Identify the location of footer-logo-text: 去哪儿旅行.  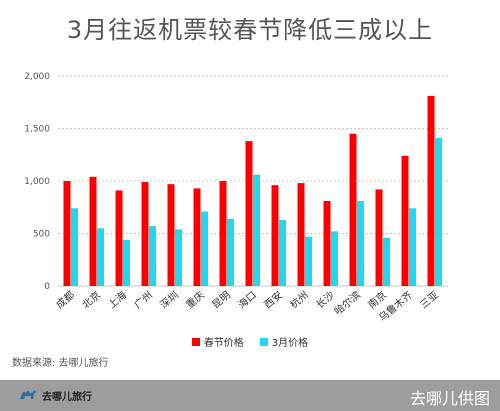
(67, 397).